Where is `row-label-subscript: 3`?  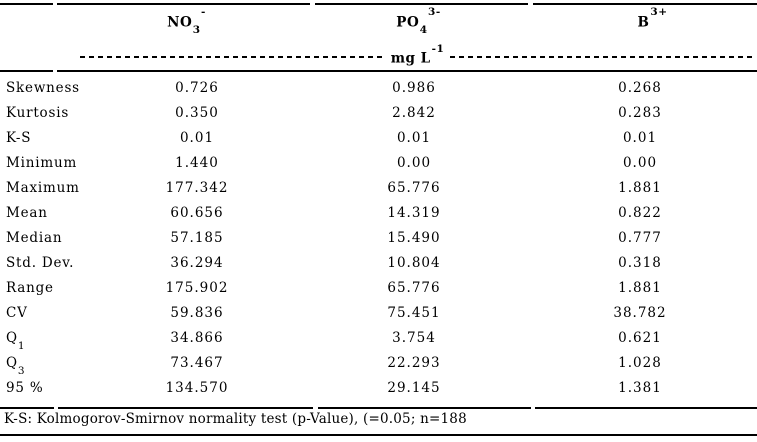
row-label-subscript: 3 is located at coordinates (21, 370).